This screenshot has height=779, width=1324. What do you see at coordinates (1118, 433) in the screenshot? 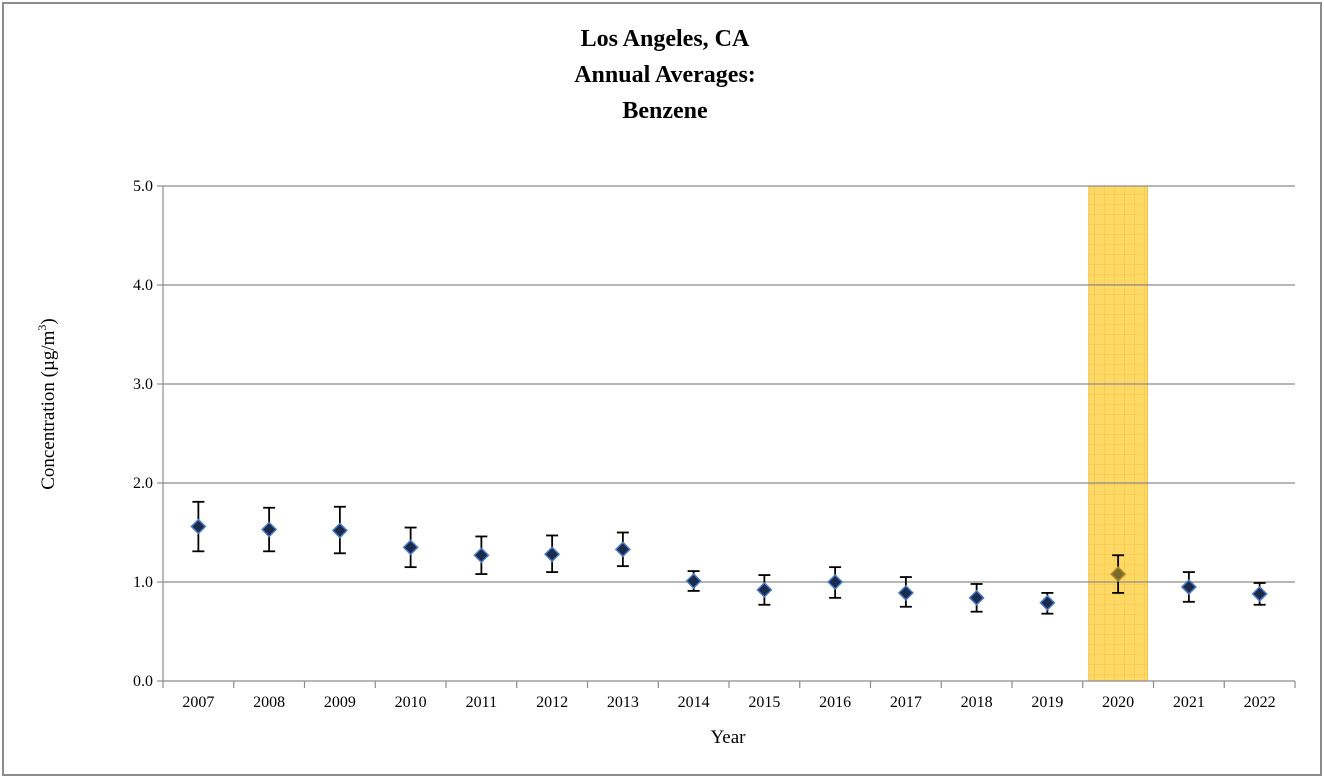
I see `highlight-band-grid` at bounding box center [1118, 433].